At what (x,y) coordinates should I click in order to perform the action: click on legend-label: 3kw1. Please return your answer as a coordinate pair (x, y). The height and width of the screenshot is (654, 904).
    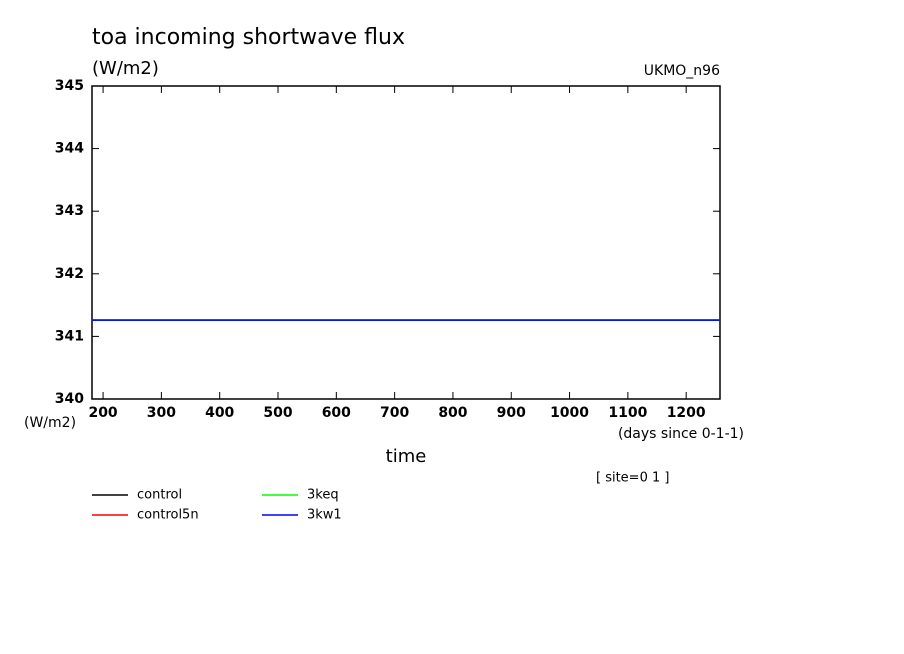
    Looking at the image, I should click on (324, 515).